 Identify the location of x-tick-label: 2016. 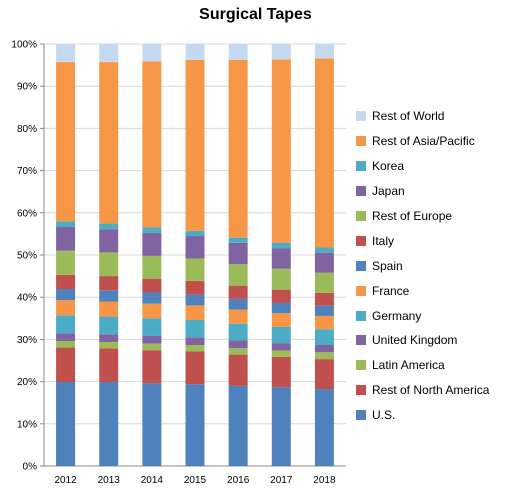
(238, 480).